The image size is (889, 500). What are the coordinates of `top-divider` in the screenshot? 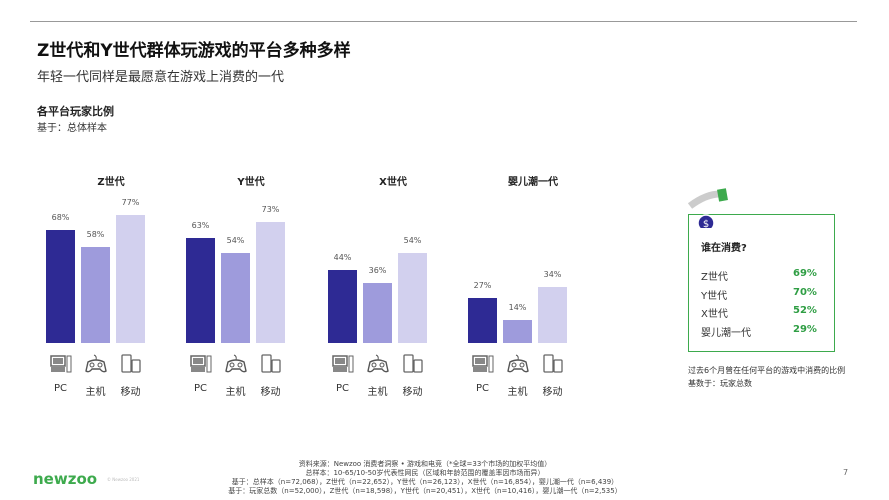 It's located at (443, 21).